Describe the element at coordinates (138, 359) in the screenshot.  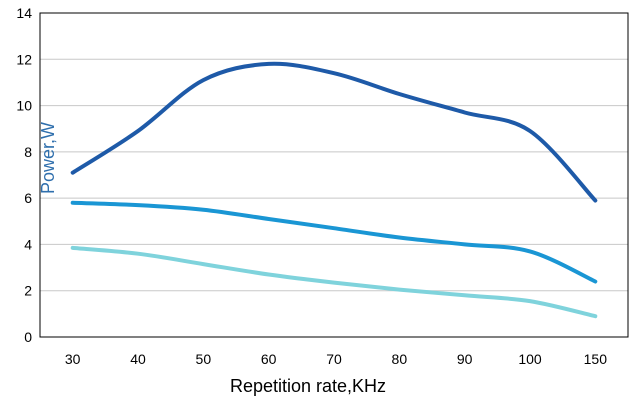
I see `x-tick-label: 40` at that location.